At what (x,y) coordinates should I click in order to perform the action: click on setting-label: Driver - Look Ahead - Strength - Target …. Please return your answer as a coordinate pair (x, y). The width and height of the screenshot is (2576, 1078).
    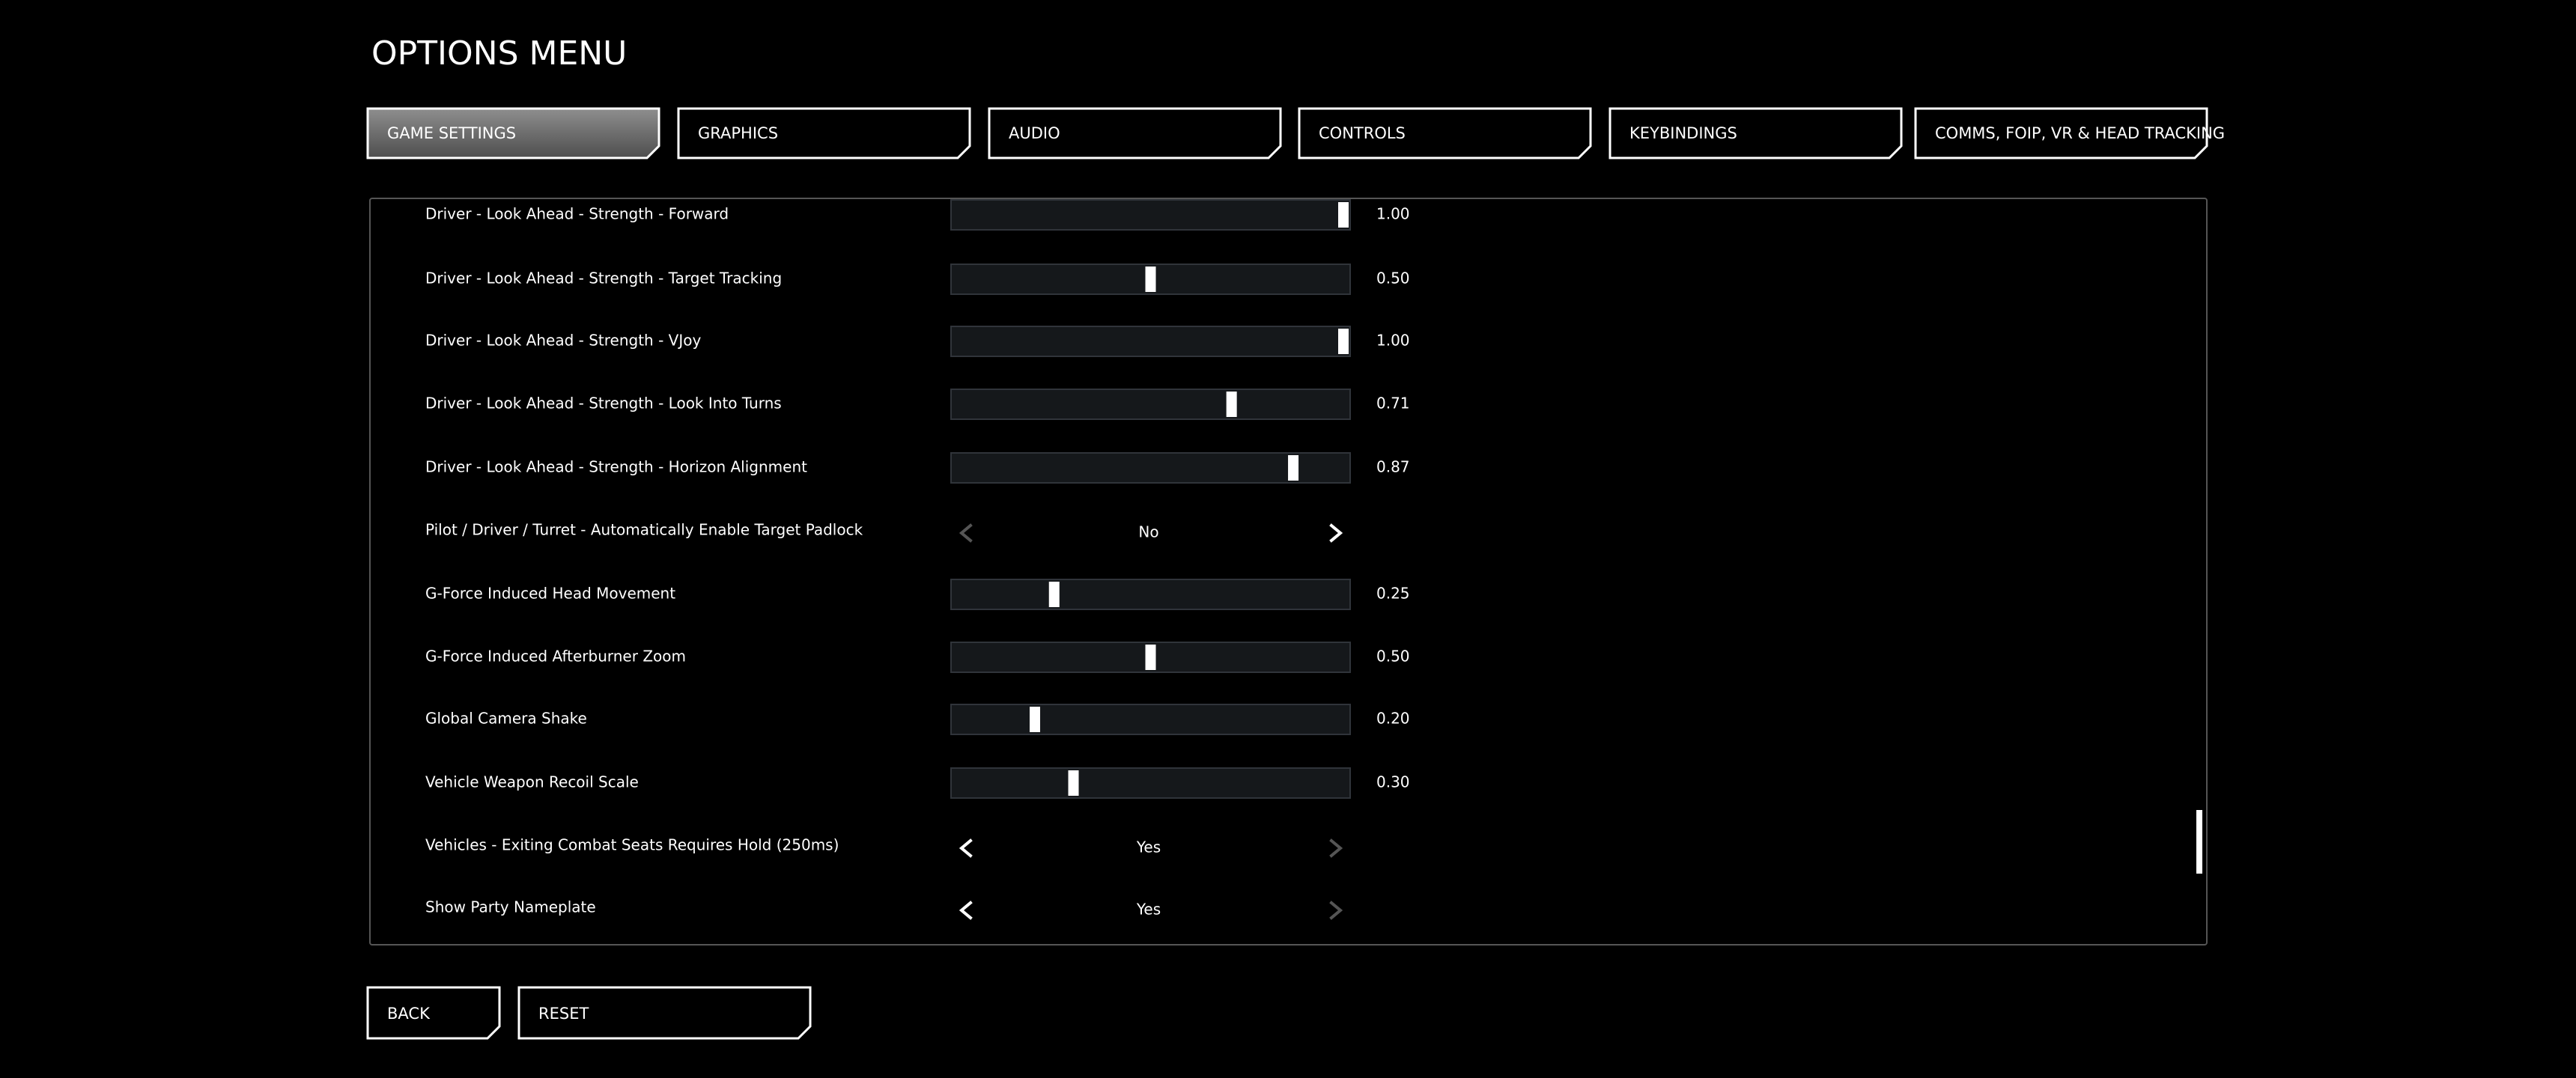
    Looking at the image, I should click on (603, 278).